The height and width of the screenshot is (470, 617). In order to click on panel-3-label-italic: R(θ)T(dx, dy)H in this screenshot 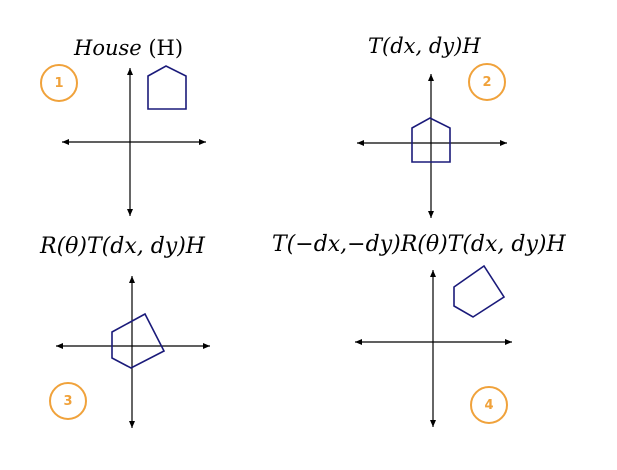, I will do `click(122, 246)`.